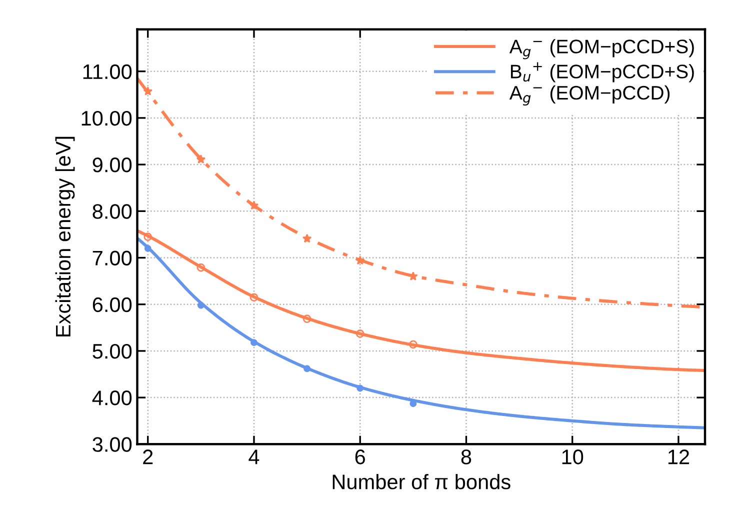  Describe the element at coordinates (112, 398) in the screenshot. I see `y-tick-label: 4.00` at that location.